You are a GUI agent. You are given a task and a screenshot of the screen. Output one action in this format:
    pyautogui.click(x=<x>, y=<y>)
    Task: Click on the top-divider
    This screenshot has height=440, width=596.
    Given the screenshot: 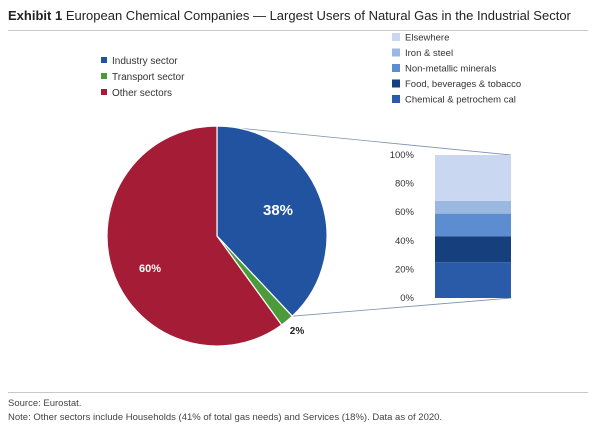 What is the action you would take?
    pyautogui.click(x=298, y=30)
    